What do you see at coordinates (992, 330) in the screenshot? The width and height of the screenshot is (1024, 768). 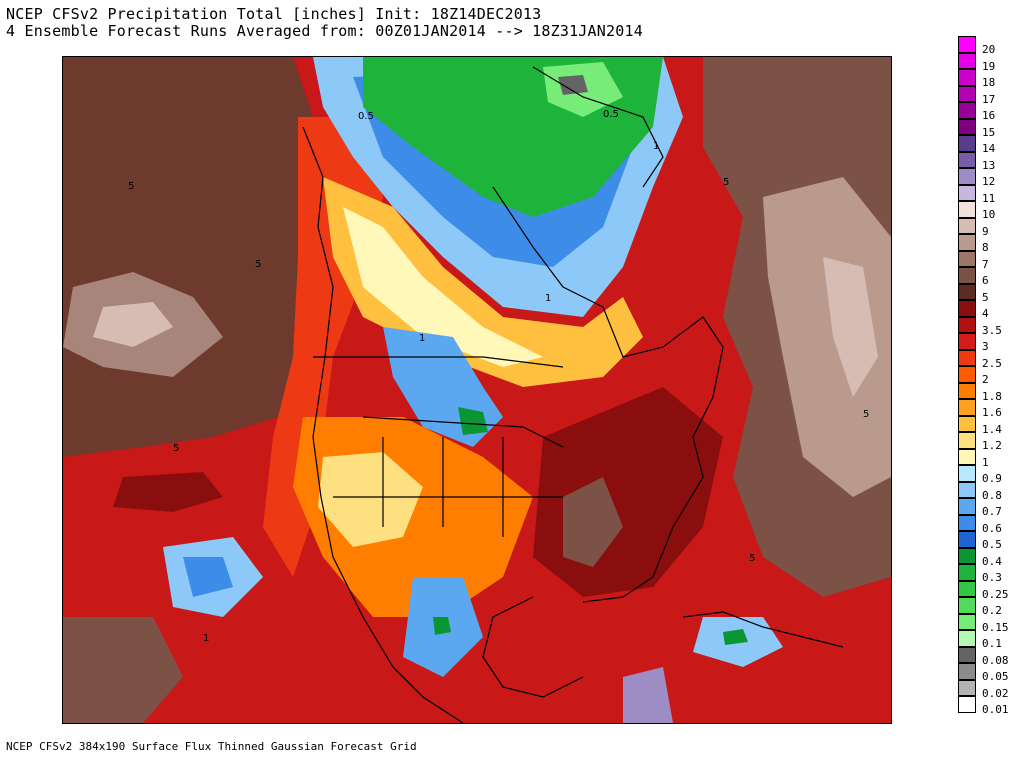 I see `colorbar-label: 3.5` at bounding box center [992, 330].